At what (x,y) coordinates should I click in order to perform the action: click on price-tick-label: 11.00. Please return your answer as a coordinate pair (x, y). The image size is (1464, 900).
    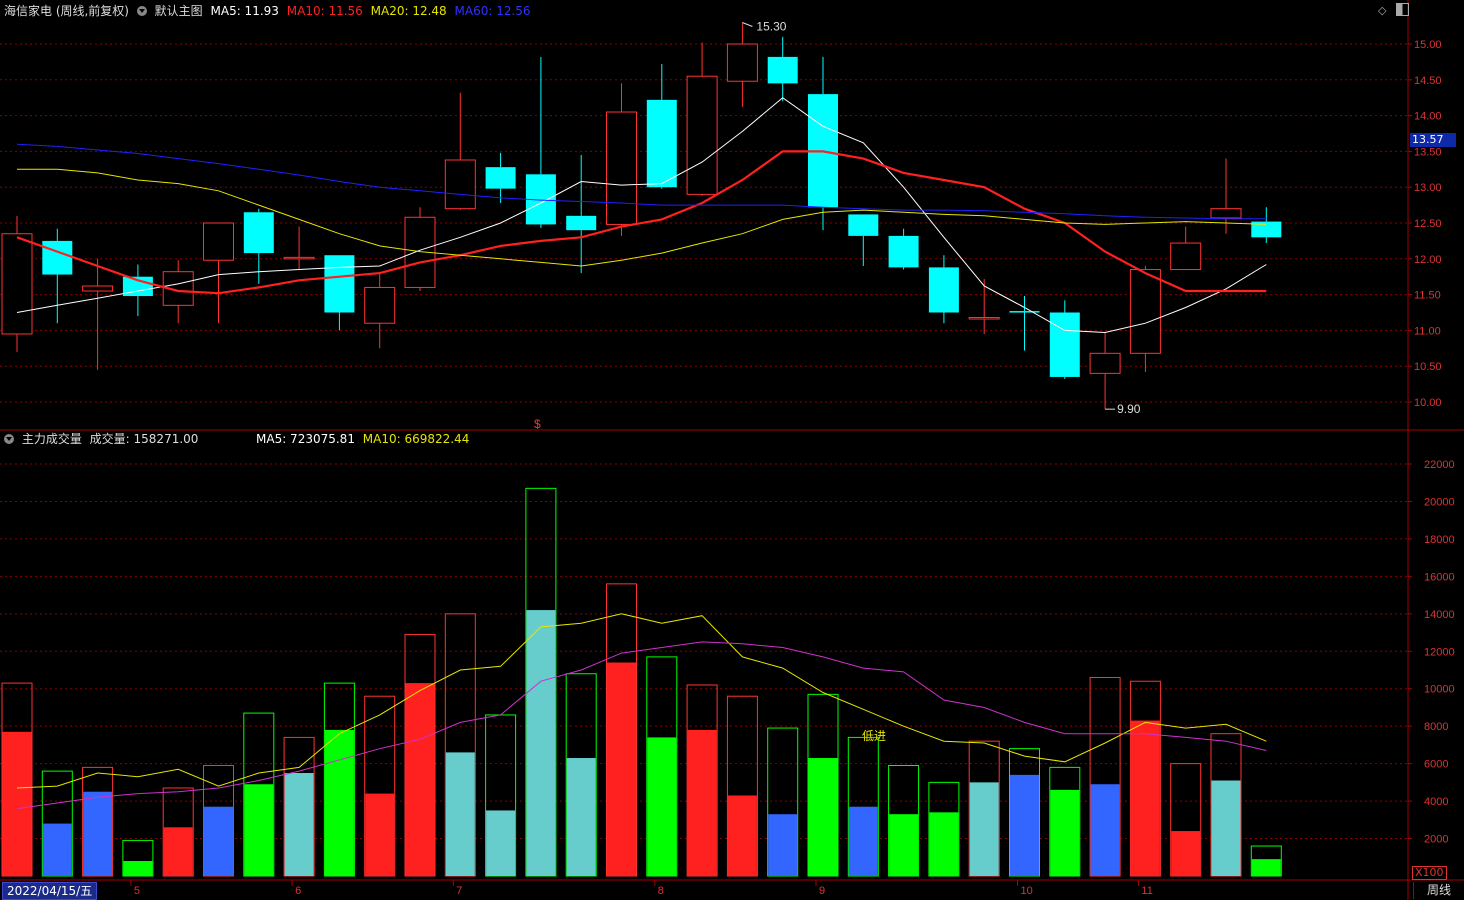
    Looking at the image, I should click on (1427, 331).